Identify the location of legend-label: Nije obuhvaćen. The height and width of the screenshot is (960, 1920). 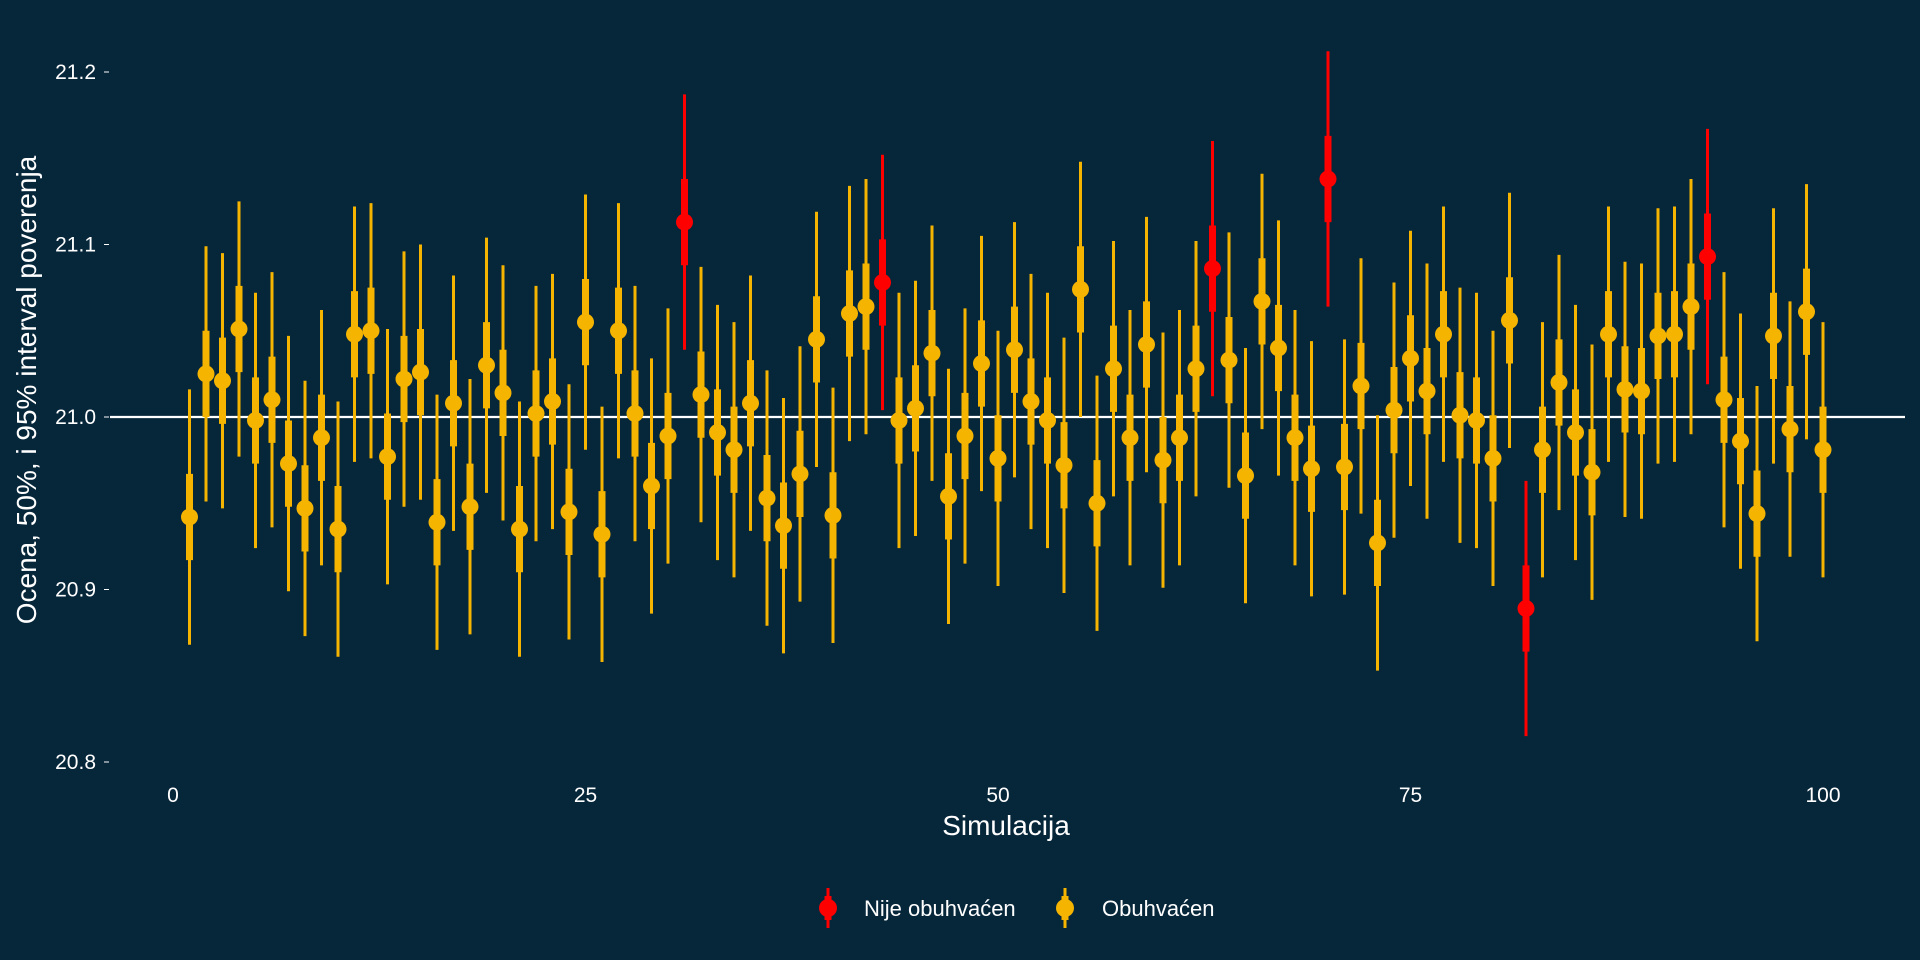
(940, 908).